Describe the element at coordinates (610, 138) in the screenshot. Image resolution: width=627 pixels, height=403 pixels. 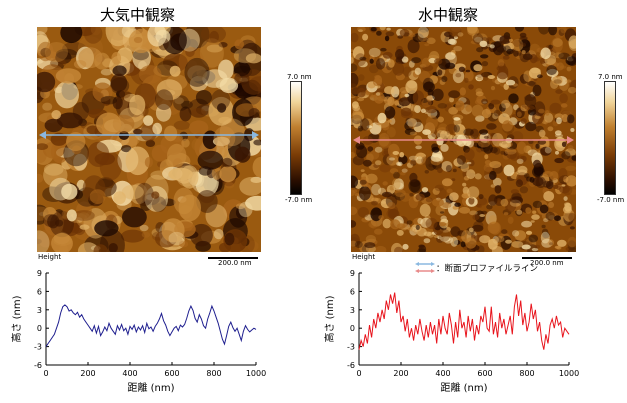
I see `colorbar-water` at that location.